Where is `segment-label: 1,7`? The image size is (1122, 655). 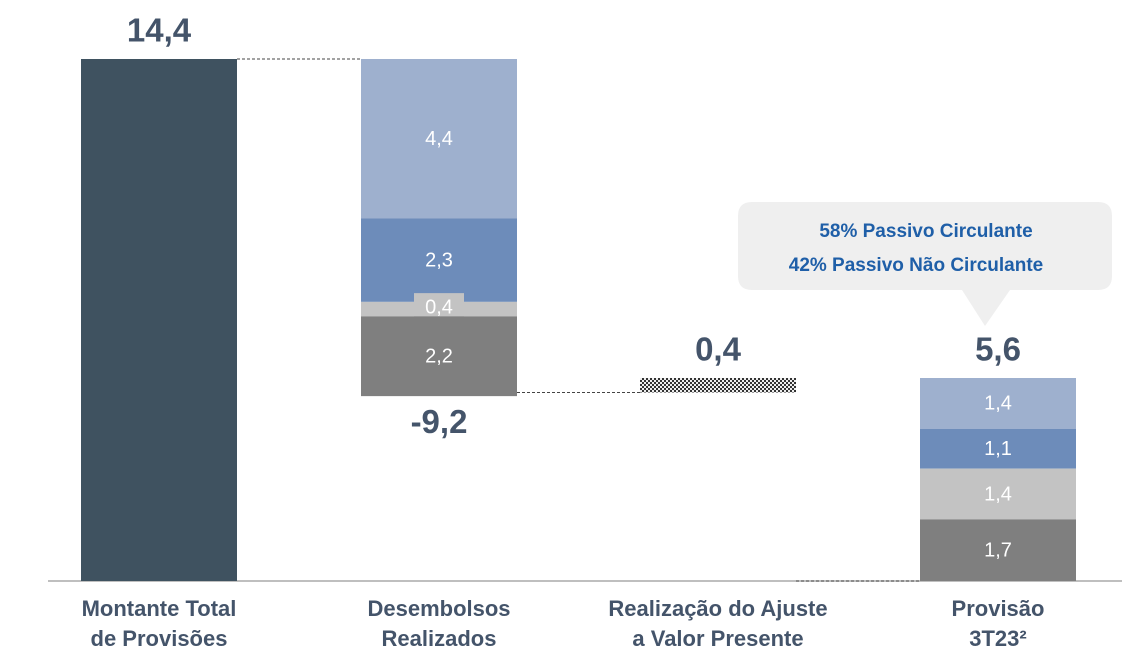
segment-label: 1,7 is located at coordinates (998, 550).